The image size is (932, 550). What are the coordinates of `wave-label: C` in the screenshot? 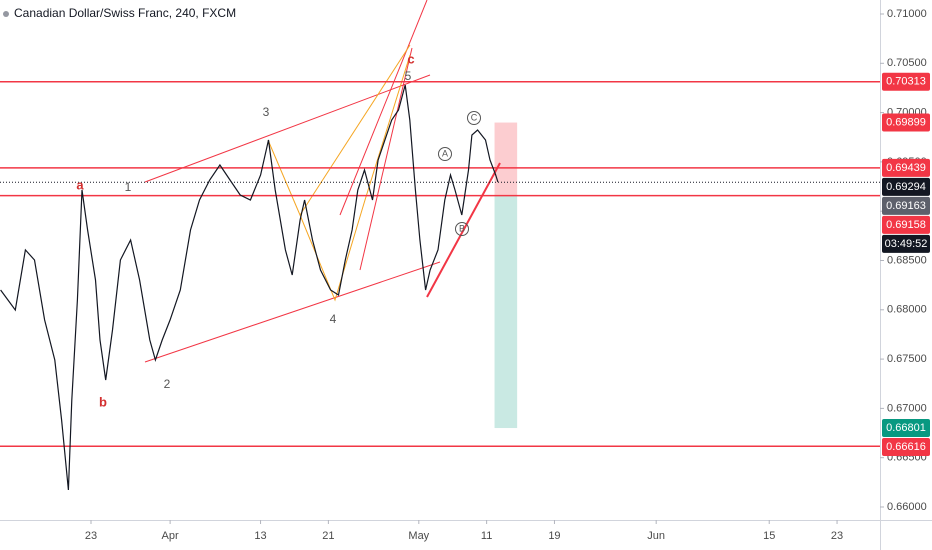 It's located at (474, 117).